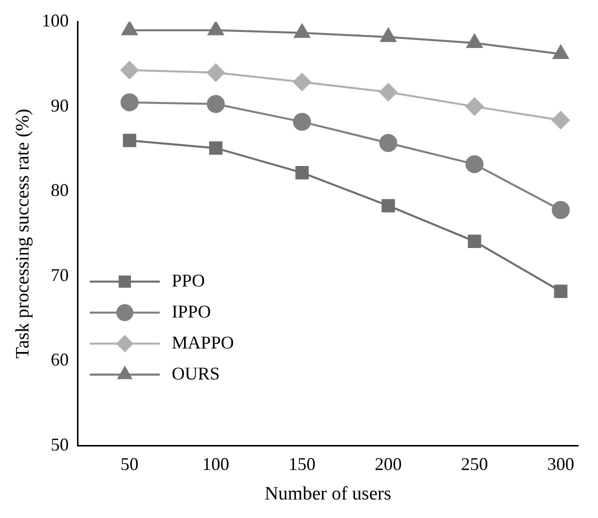  What do you see at coordinates (129, 464) in the screenshot?
I see `x-tick-label: 50` at bounding box center [129, 464].